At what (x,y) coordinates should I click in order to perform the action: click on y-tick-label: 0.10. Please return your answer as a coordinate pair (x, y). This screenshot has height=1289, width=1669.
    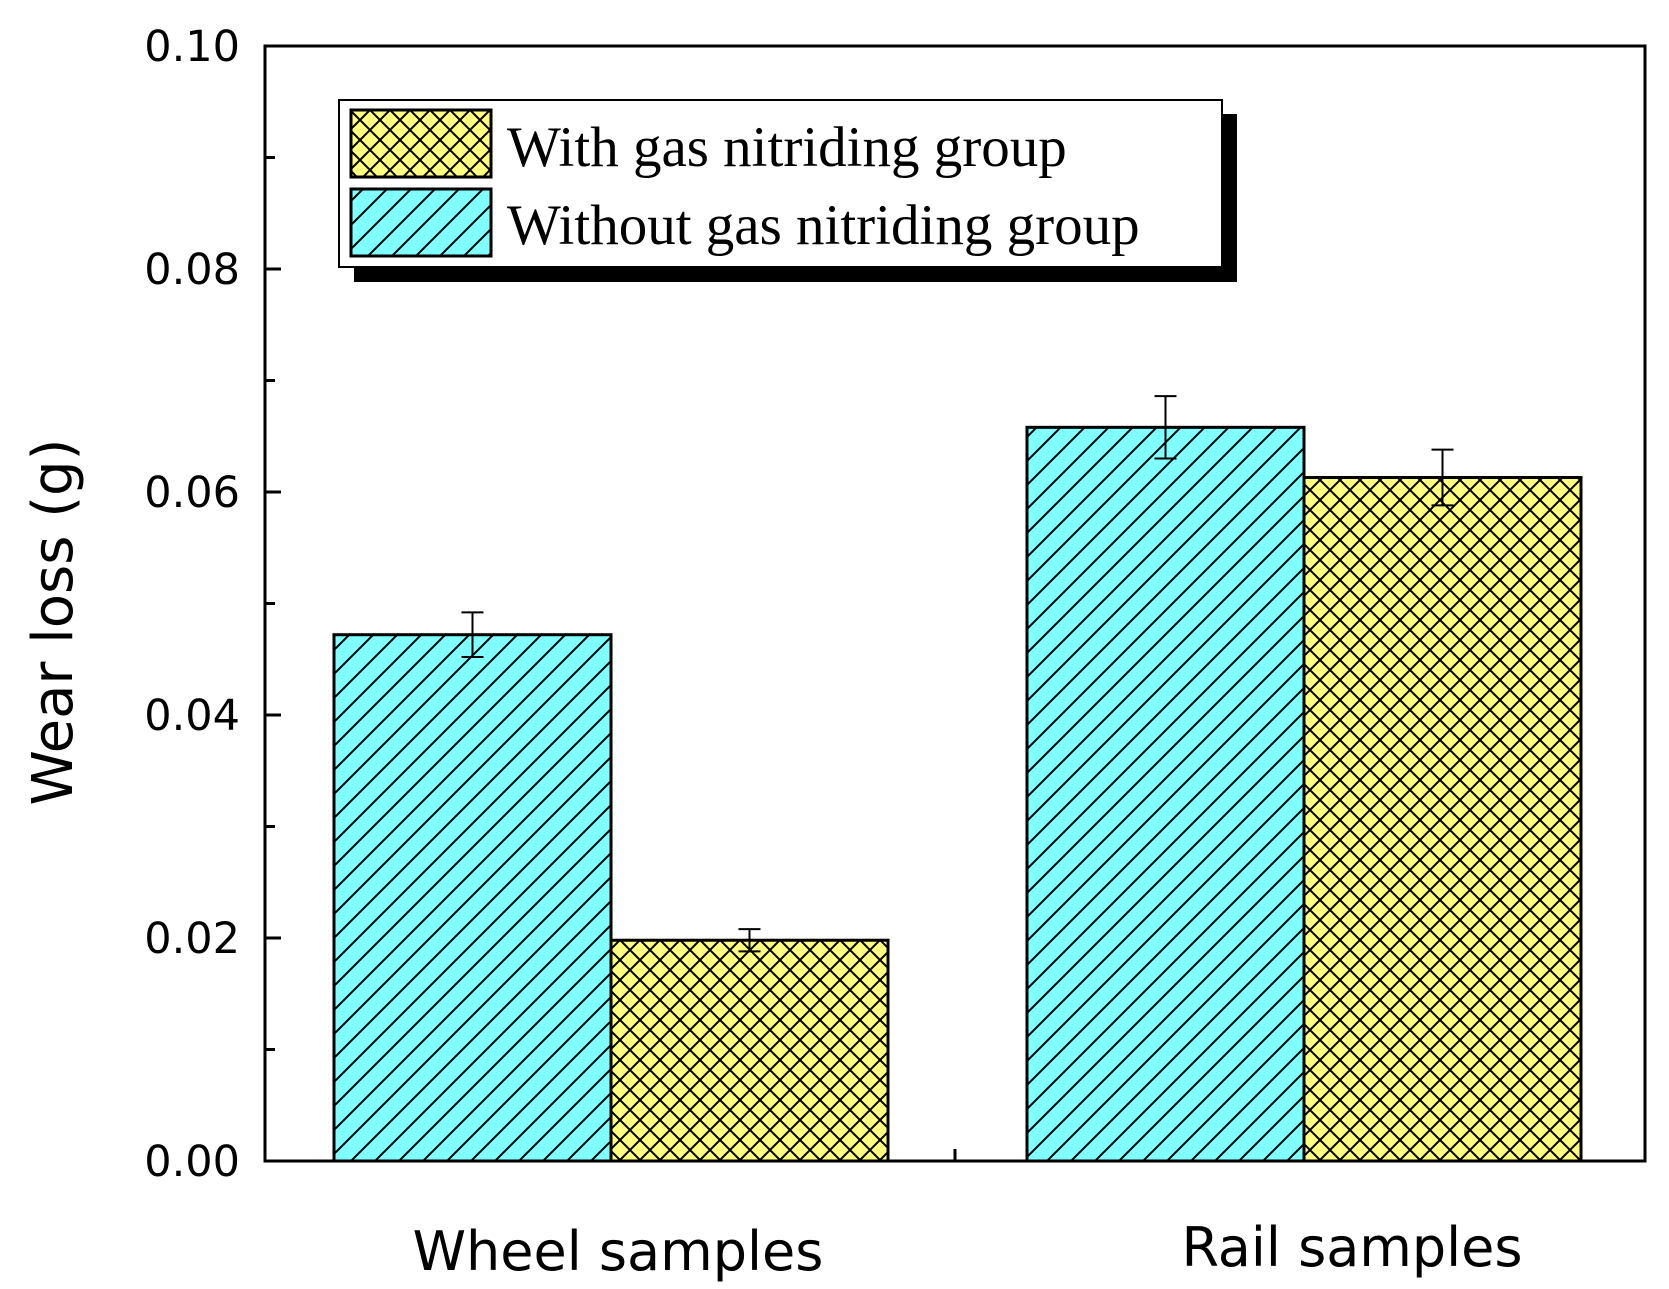
    Looking at the image, I should click on (192, 47).